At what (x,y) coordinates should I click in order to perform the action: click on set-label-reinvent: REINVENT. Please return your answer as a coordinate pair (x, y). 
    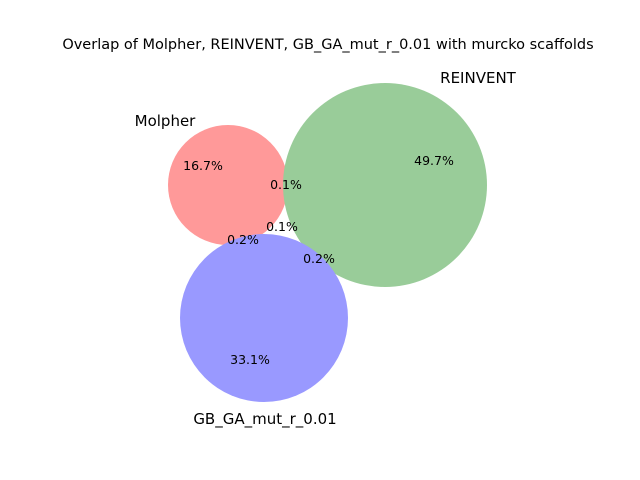
    Looking at the image, I should click on (478, 78).